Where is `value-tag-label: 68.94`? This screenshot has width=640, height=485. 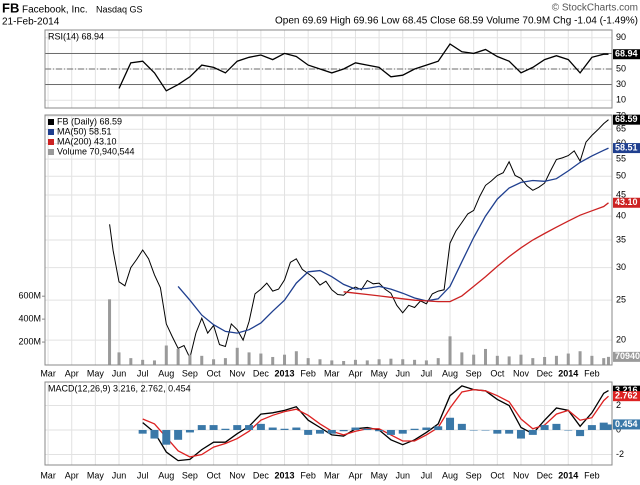
value-tag-label: 68.94 is located at coordinates (626, 54).